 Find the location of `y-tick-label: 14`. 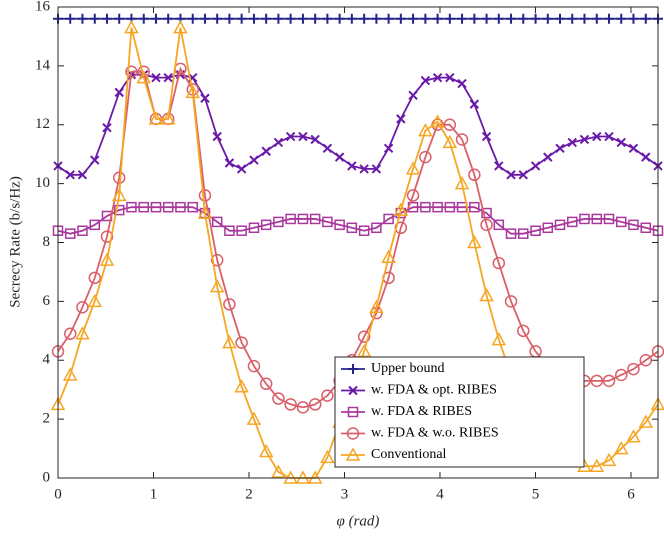

y-tick-label: 14 is located at coordinates (43, 65).